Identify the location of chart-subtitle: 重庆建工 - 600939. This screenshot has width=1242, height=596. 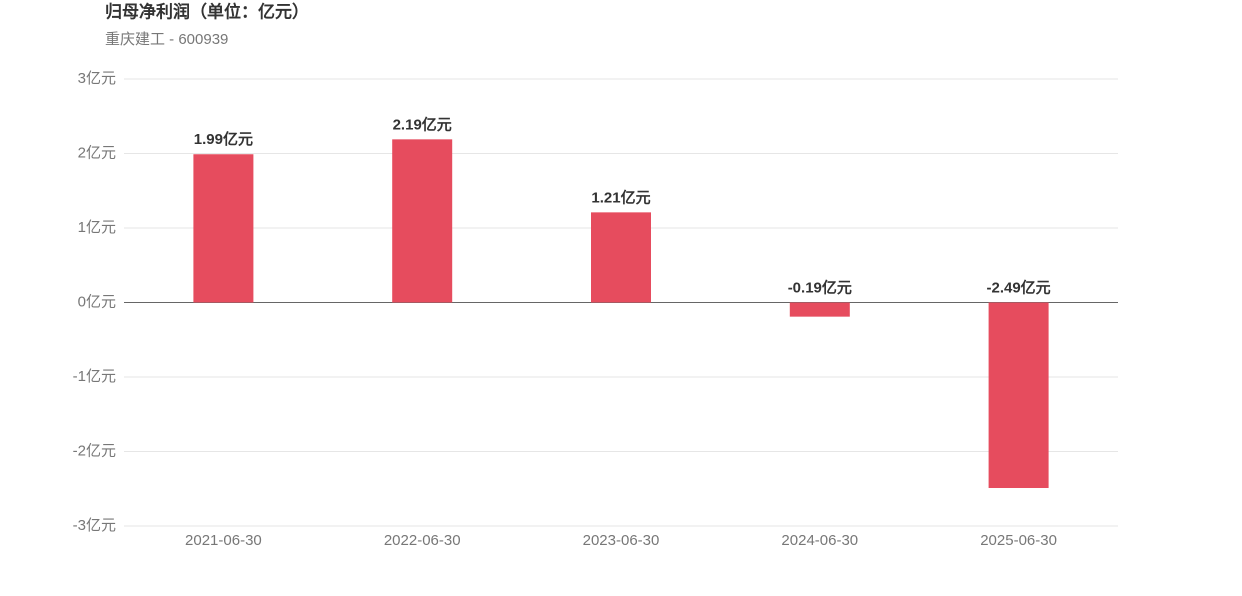
(166, 39).